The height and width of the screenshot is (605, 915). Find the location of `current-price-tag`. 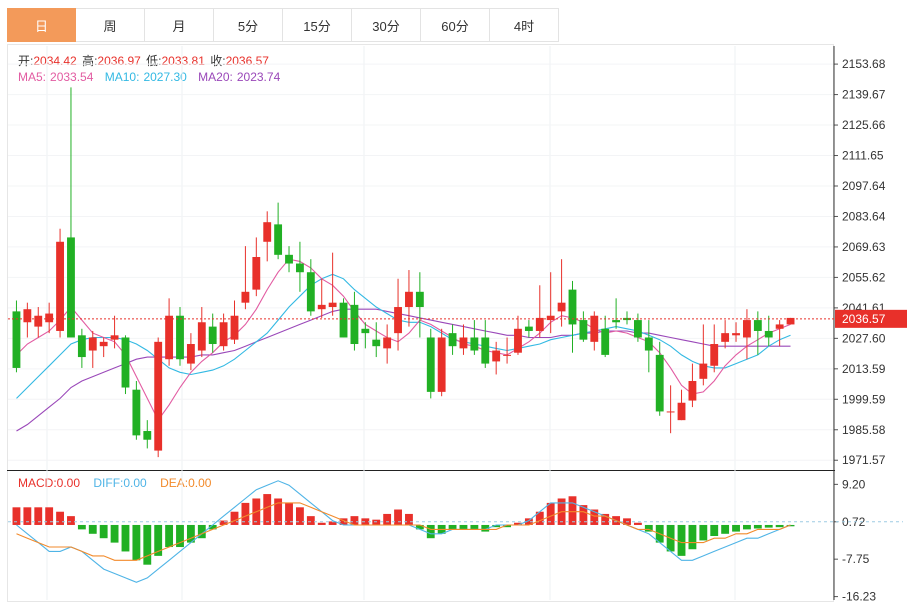

current-price-tag is located at coordinates (871, 318).